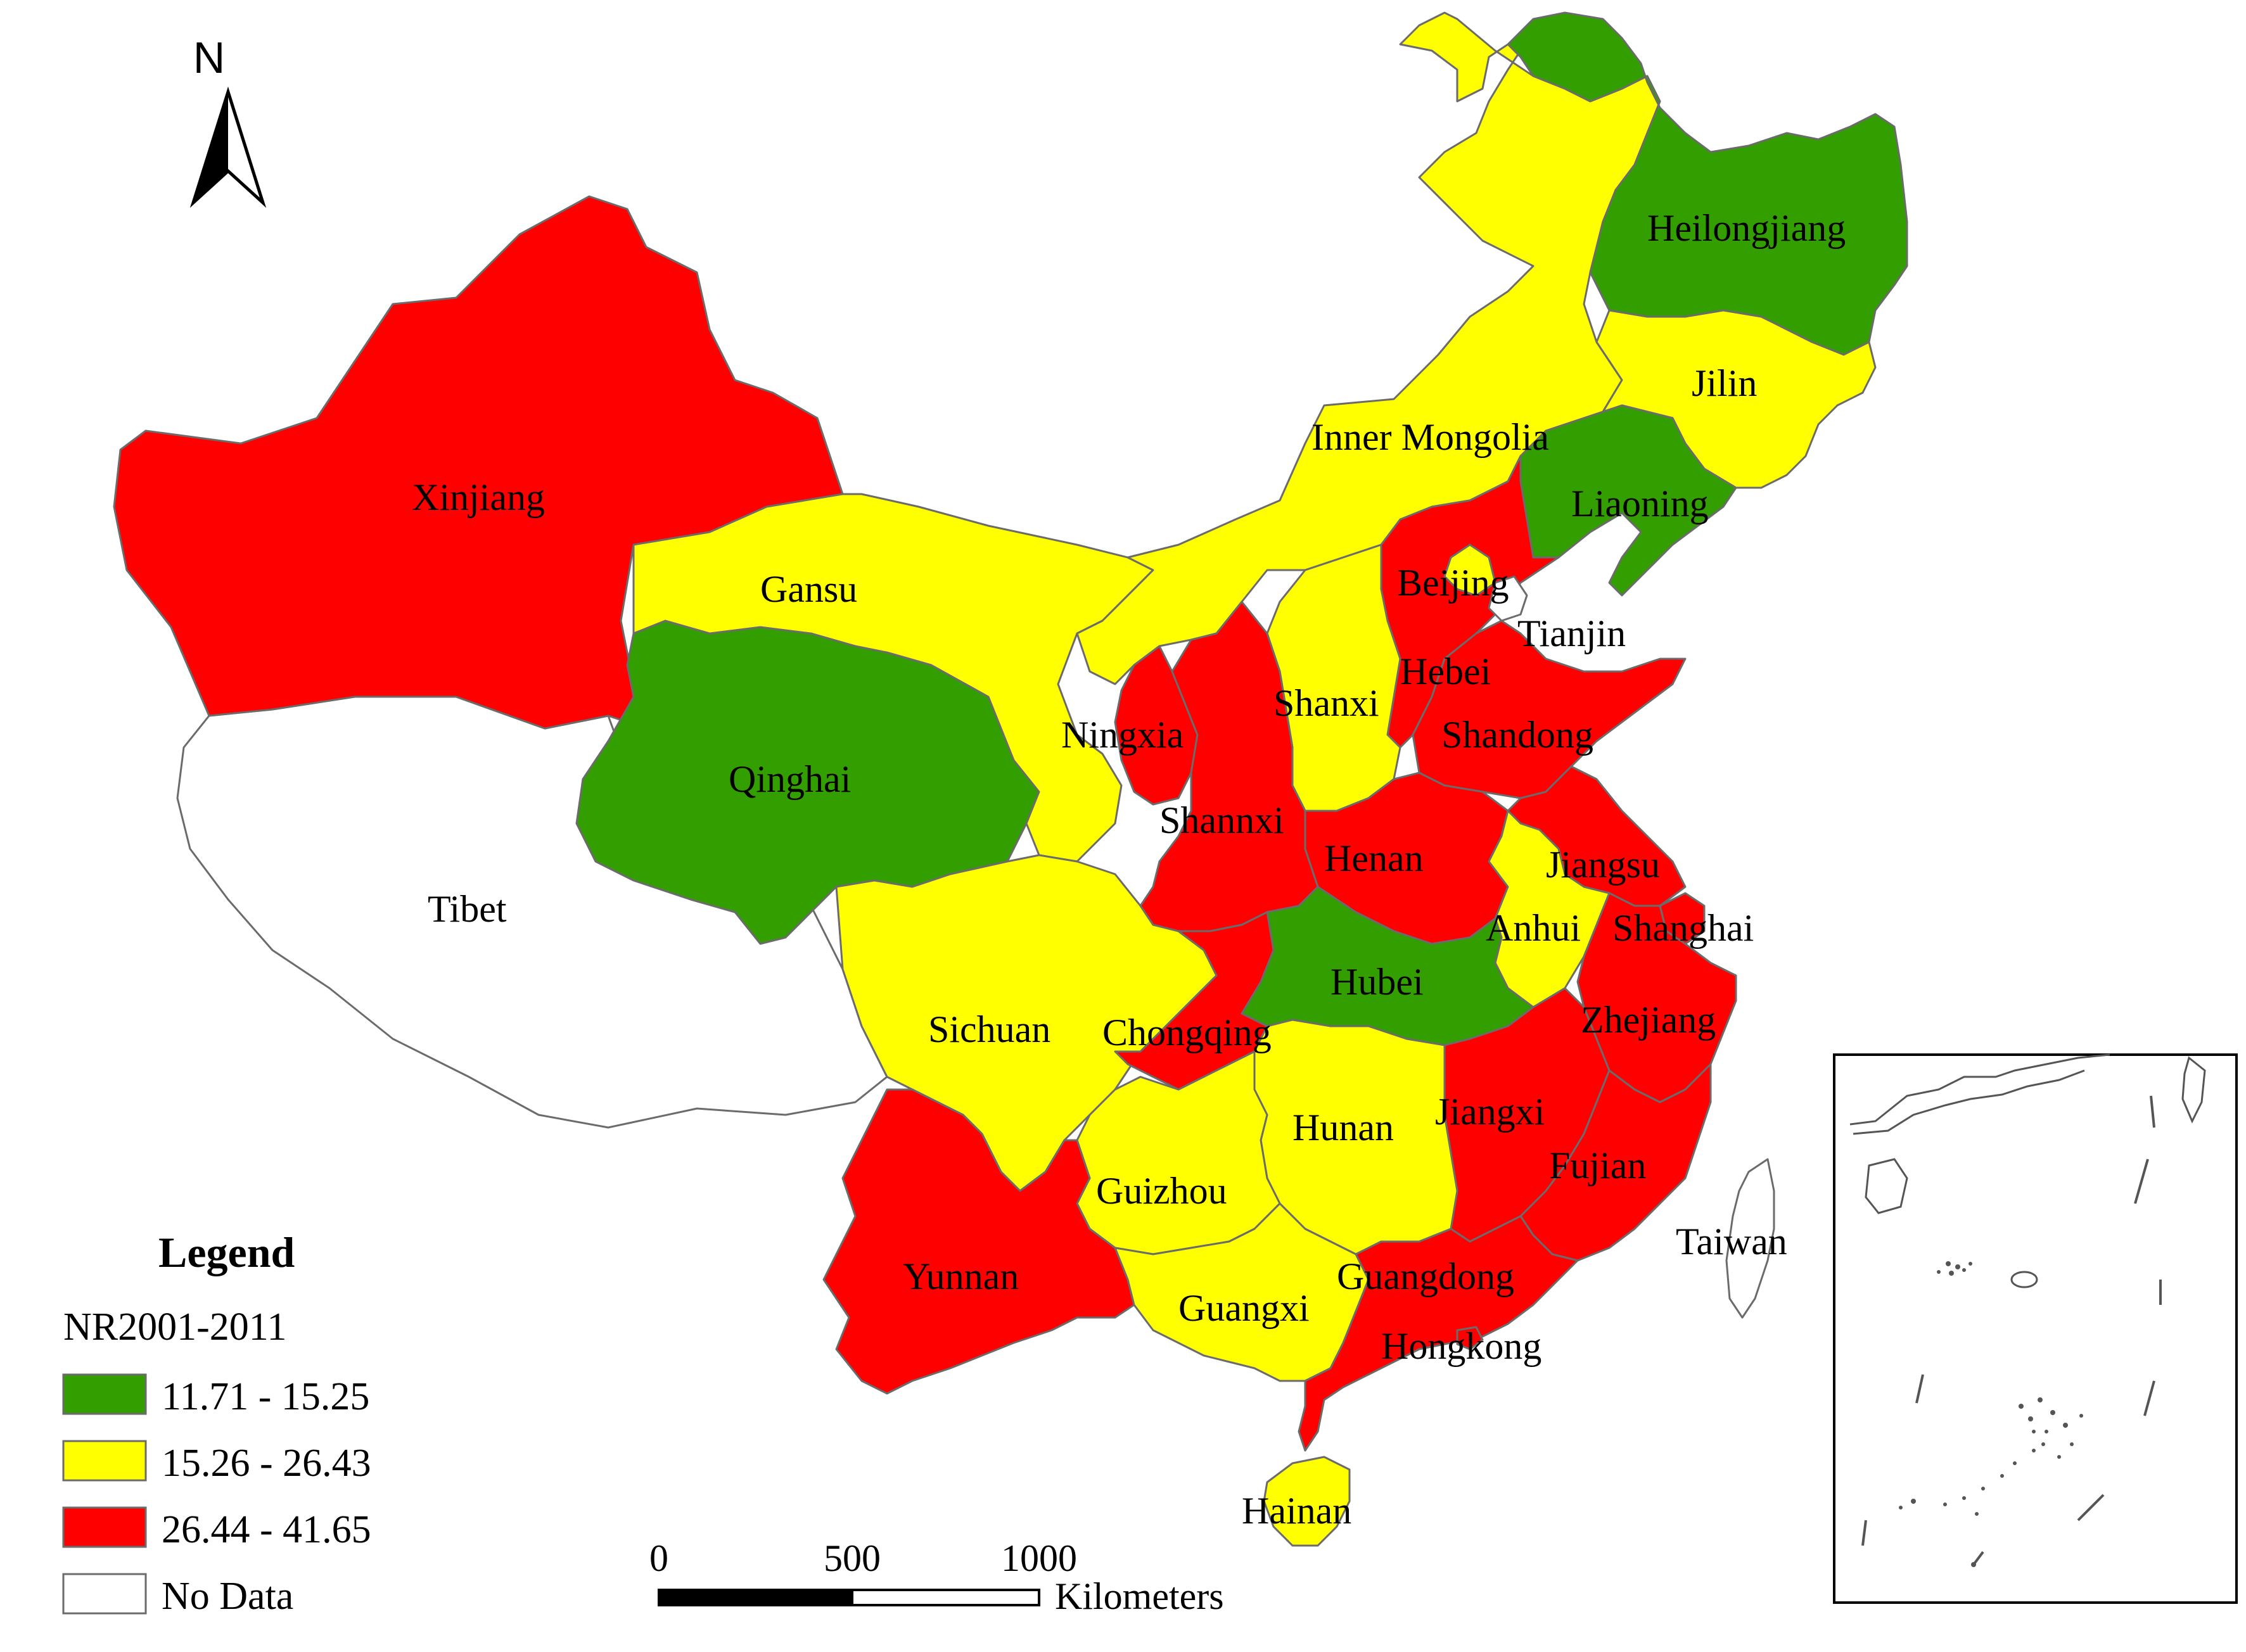 The width and height of the screenshot is (2246, 1652). I want to click on legend-swatch-nodata, so click(104, 1594).